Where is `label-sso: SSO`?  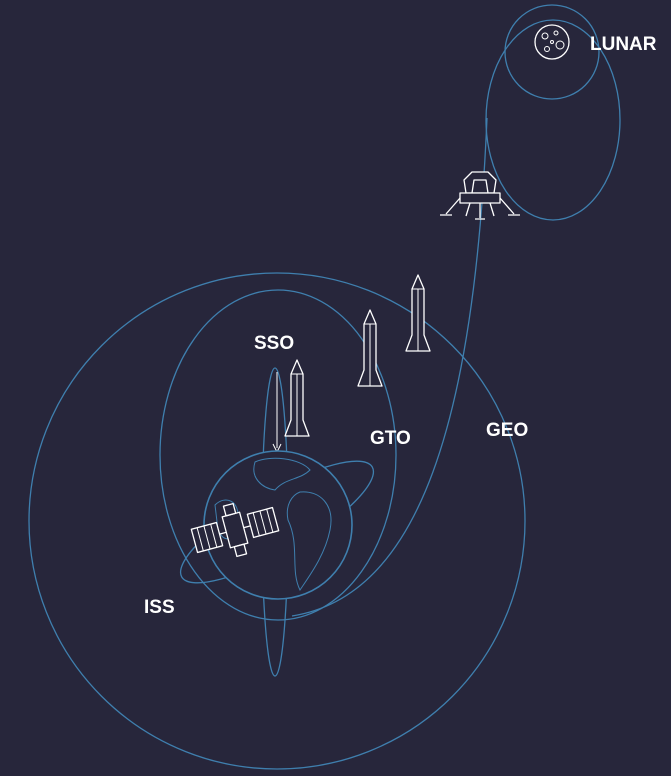
label-sso: SSO is located at coordinates (274, 343).